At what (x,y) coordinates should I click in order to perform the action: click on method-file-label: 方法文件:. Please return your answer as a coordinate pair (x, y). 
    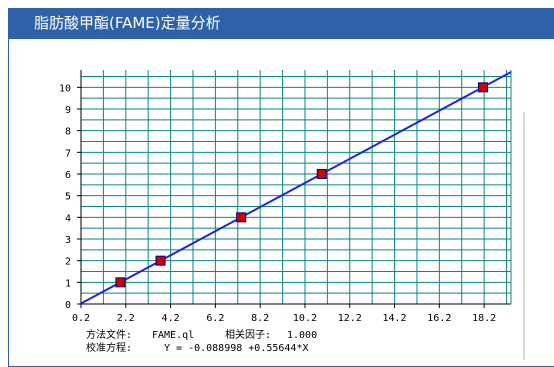
    Looking at the image, I should click on (109, 334).